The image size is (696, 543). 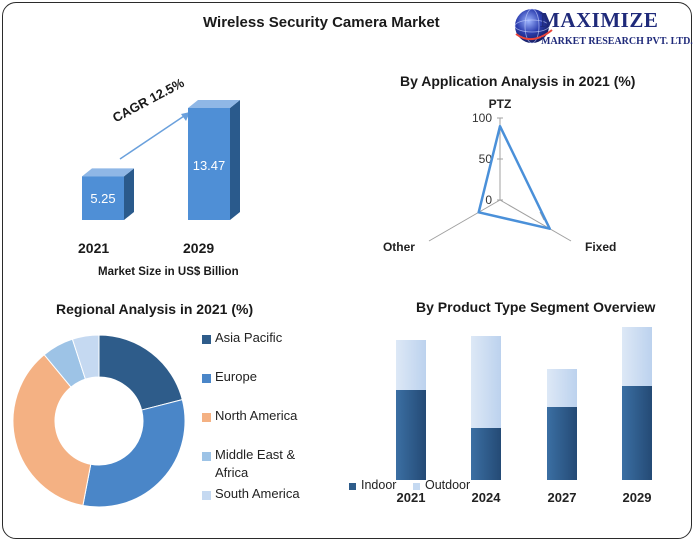 What do you see at coordinates (562, 497) in the screenshot?
I see `stacked-tick-label: 2027` at bounding box center [562, 497].